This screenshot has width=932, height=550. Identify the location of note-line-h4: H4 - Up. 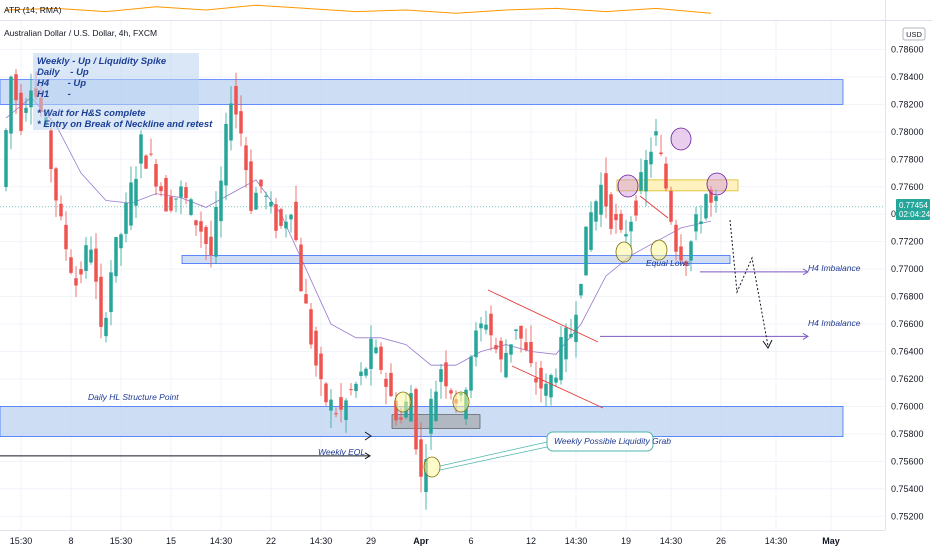
(61, 83).